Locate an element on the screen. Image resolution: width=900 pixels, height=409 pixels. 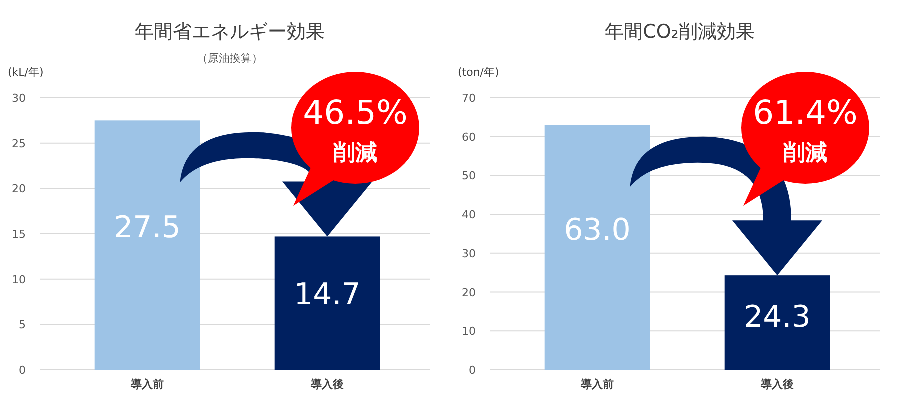
y-tick-label: 60 is located at coordinates (469, 137).